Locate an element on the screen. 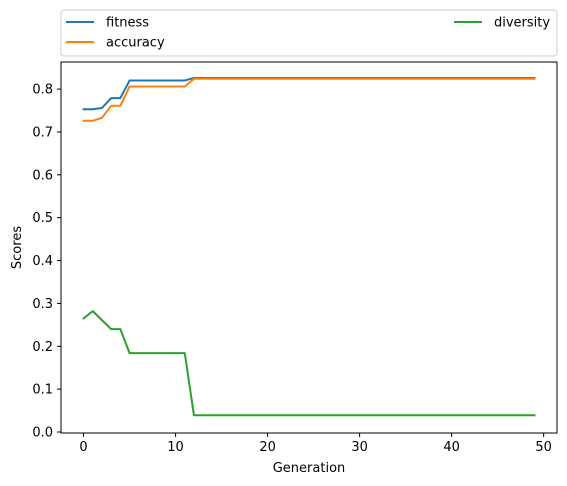 This screenshot has height=486, width=567. series-line-fitness is located at coordinates (309, 93).